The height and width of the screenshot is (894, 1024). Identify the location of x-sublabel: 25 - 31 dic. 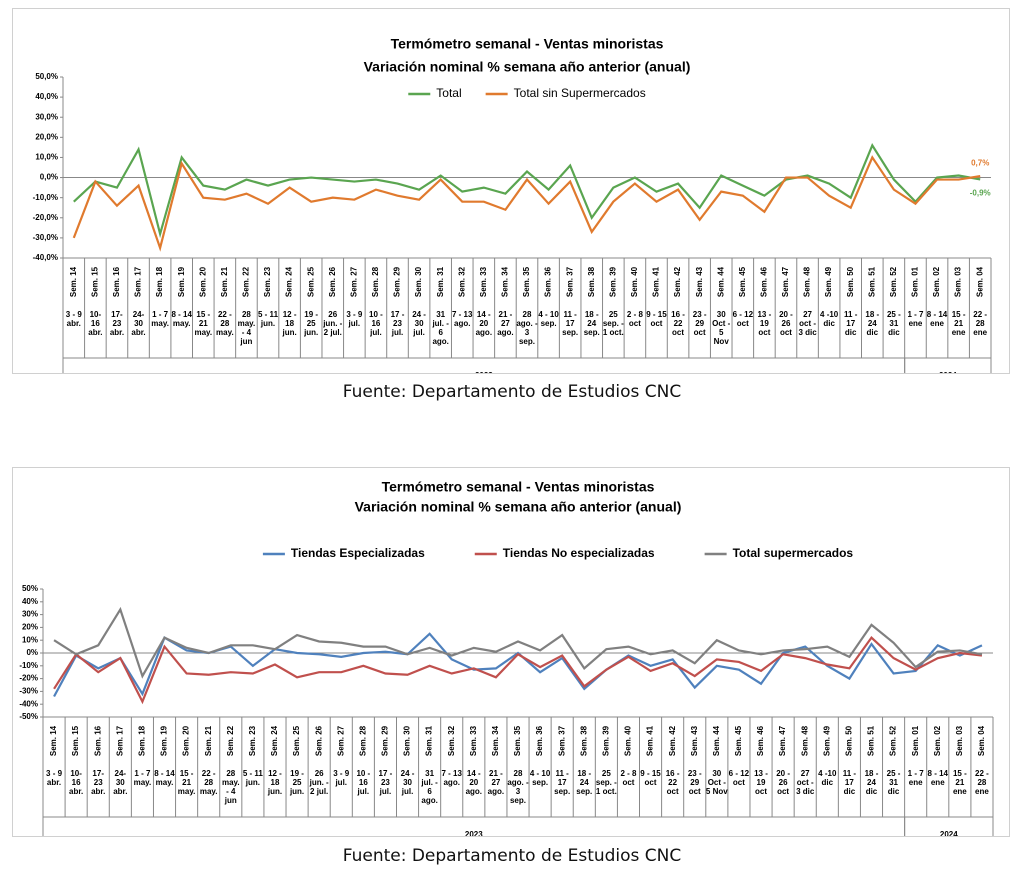
(893, 782).